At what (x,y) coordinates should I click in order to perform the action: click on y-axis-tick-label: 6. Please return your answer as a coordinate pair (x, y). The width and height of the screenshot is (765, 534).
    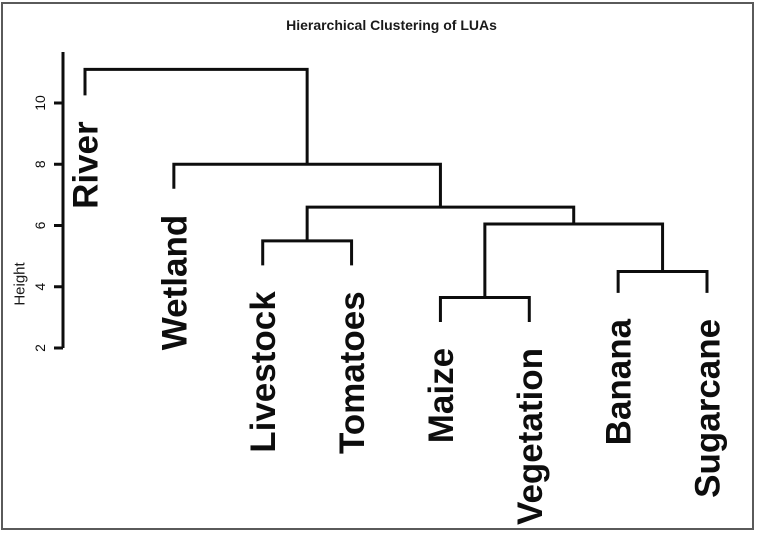
    Looking at the image, I should click on (40, 225).